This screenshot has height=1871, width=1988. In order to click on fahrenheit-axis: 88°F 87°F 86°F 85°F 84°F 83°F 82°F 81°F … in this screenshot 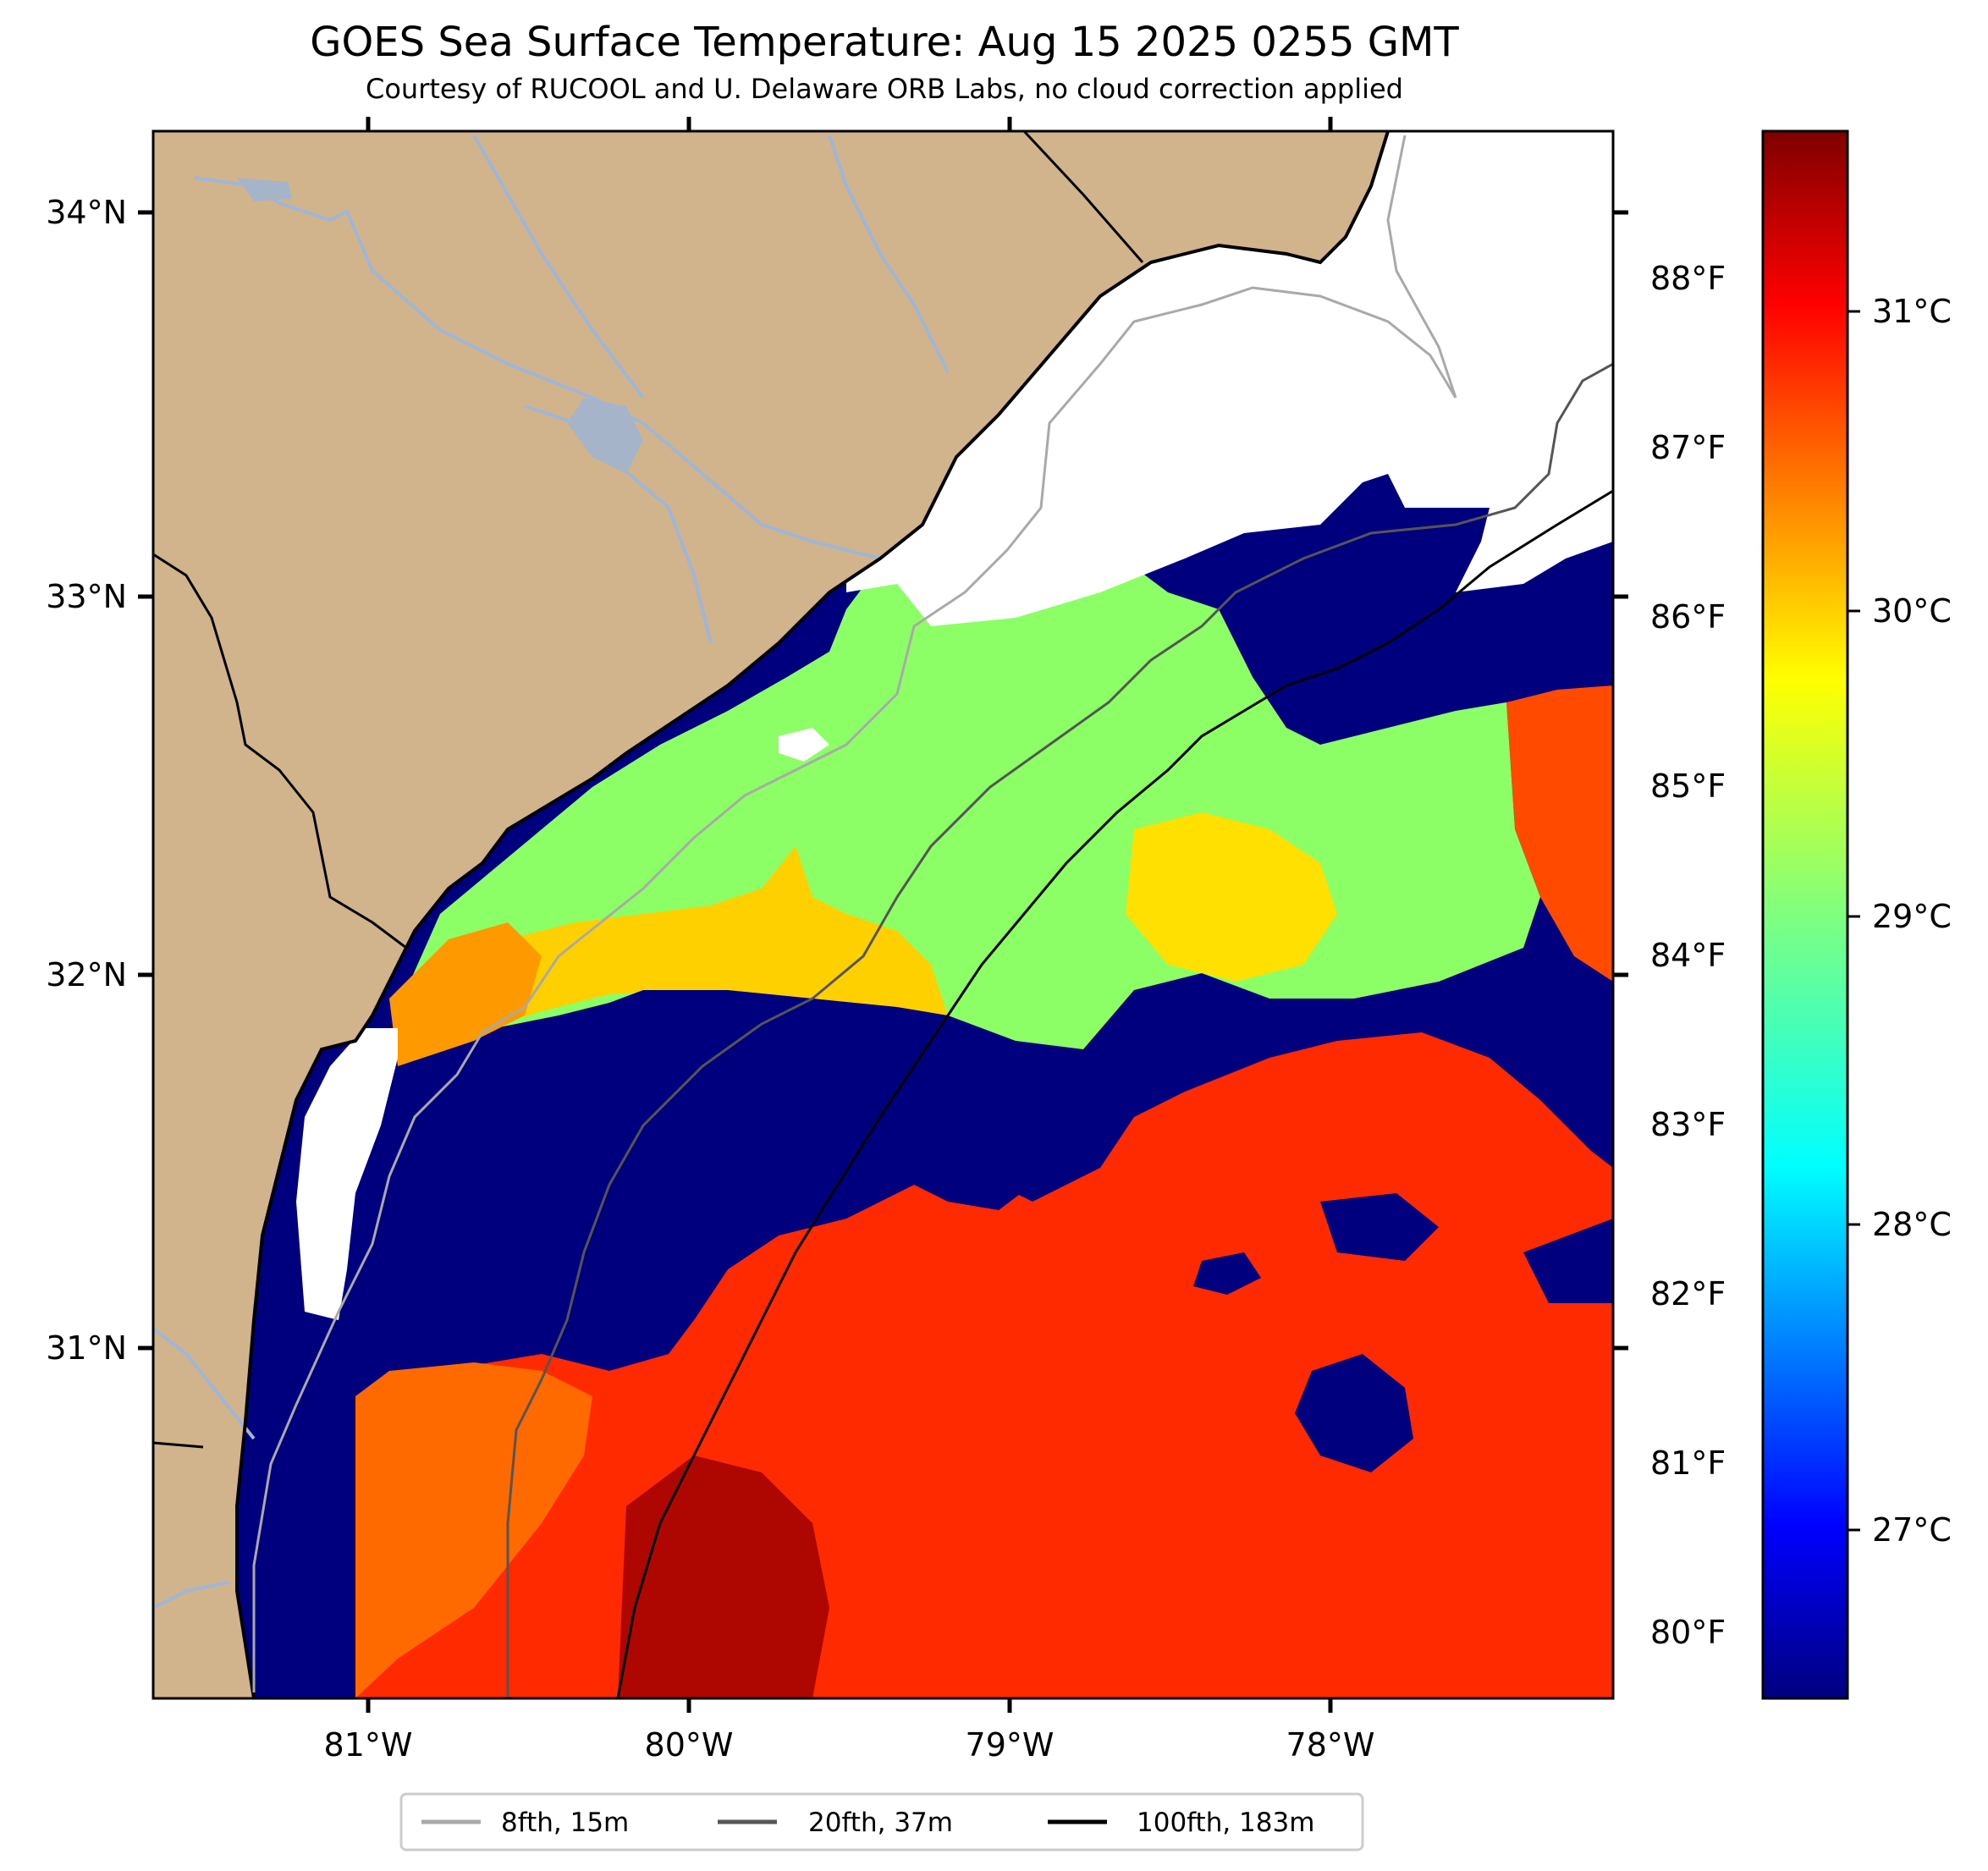, I will do `click(1688, 956)`.